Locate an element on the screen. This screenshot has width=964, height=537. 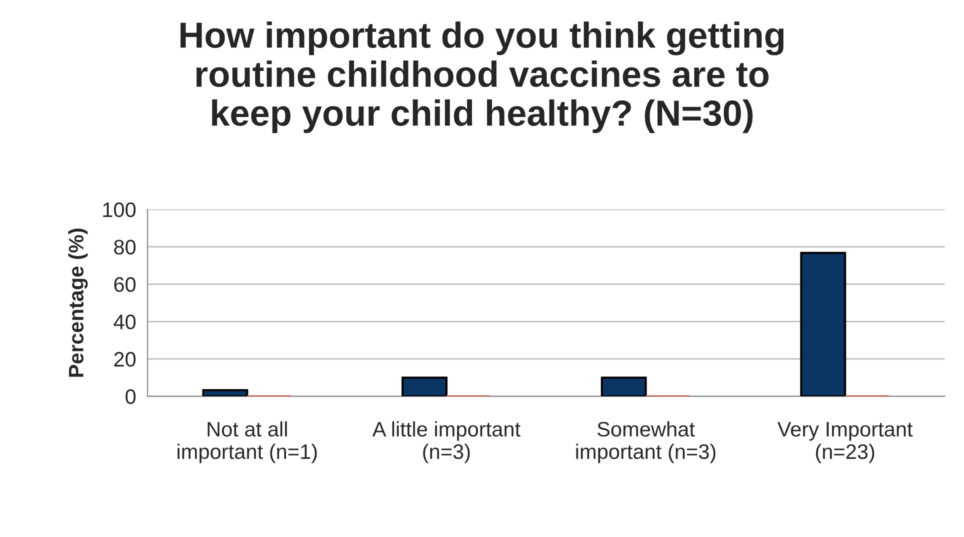
y-tick-label: 0 is located at coordinates (131, 396).